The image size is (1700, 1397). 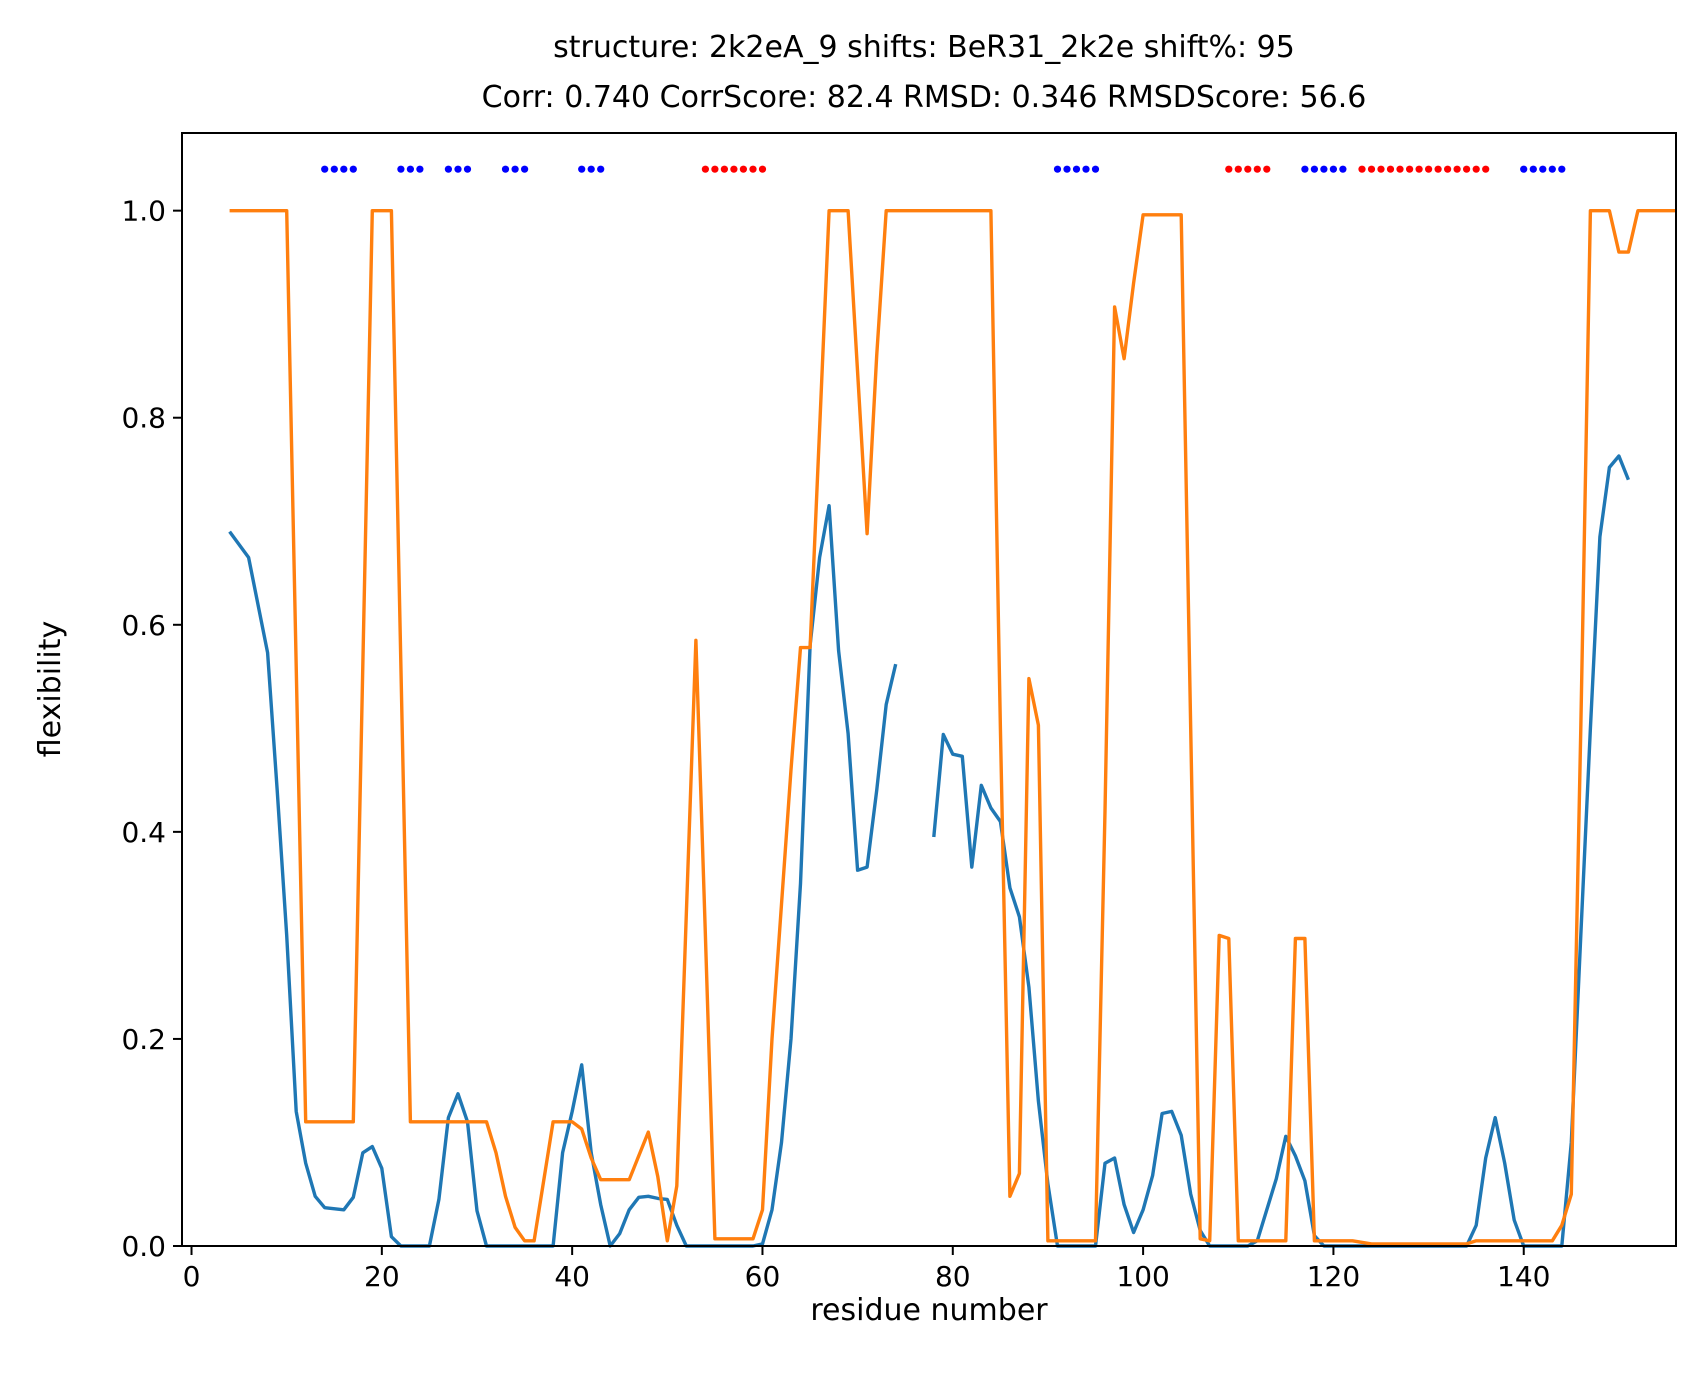 I want to click on x-tick-label: 100, so click(x=1142, y=1276).